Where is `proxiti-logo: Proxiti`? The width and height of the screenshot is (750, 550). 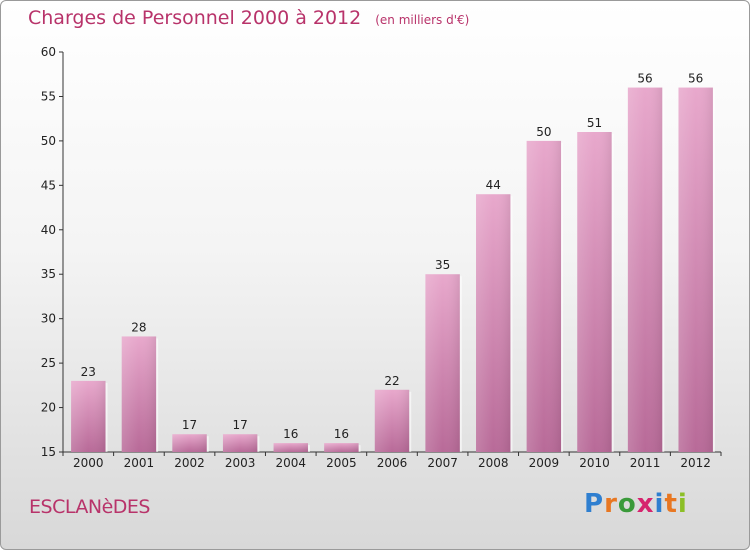 proxiti-logo: Proxiti is located at coordinates (636, 504).